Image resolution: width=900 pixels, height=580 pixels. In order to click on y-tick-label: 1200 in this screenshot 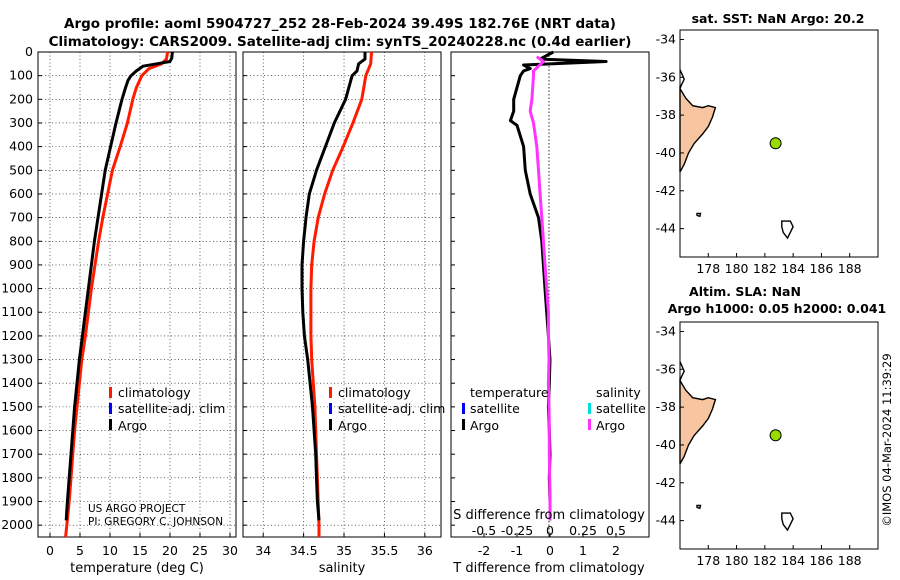, I will do `click(17, 335)`.